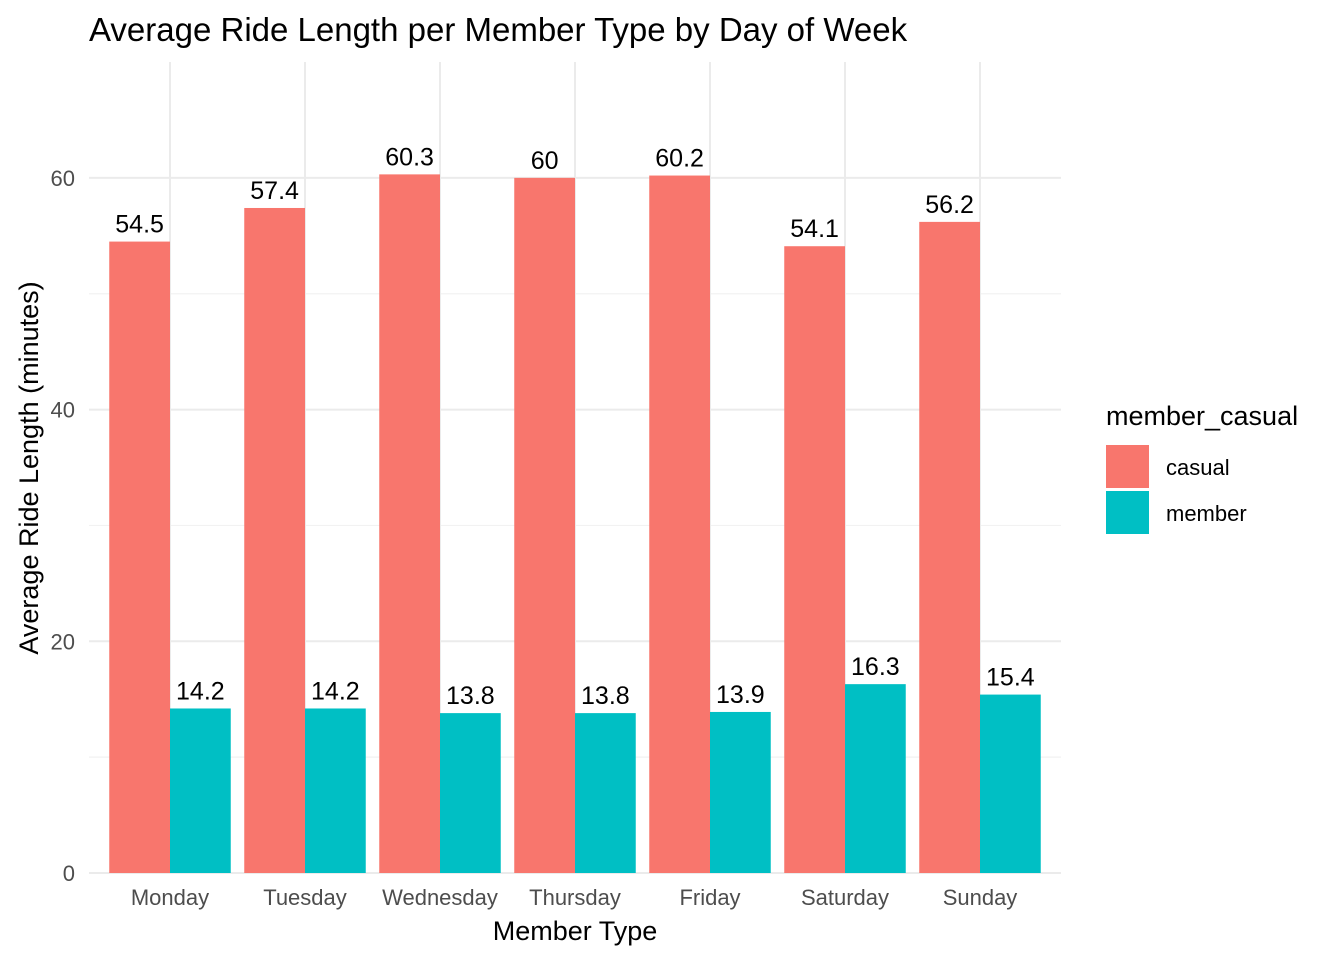  Describe the element at coordinates (875, 778) in the screenshot. I see `bar-member-saturday` at that location.